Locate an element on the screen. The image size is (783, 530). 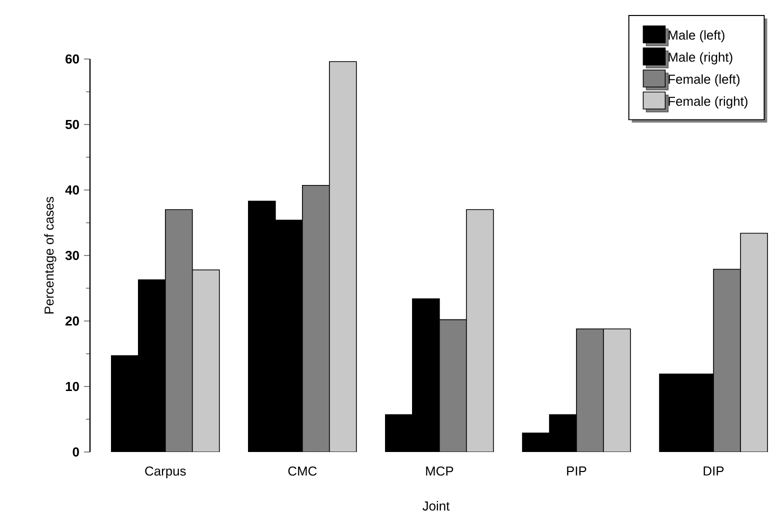
x-tick-label: DIP is located at coordinates (714, 471).